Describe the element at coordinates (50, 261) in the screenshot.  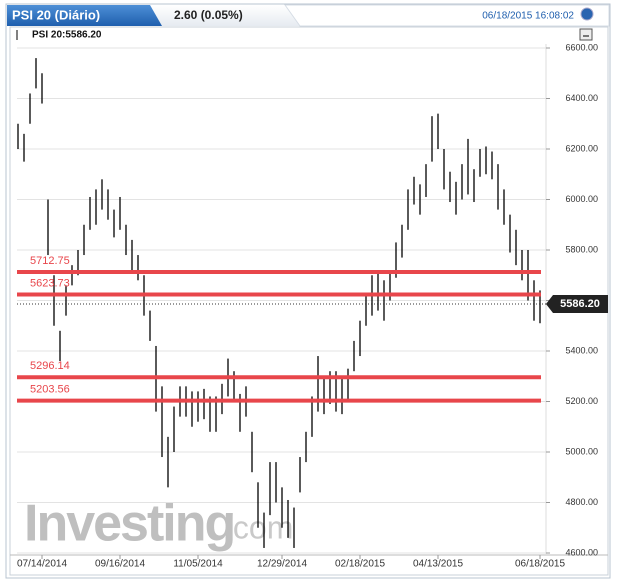
I see `level-label: 5712.75` at that location.